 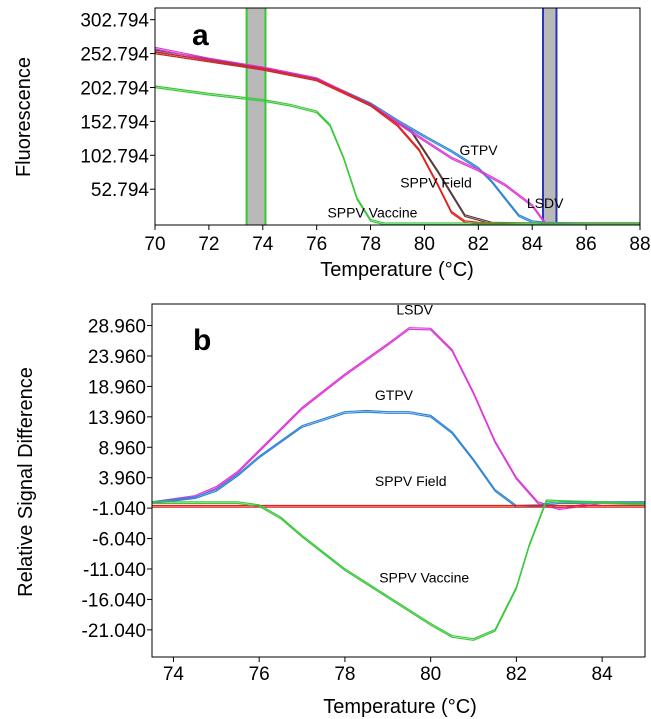 What do you see at coordinates (114, 88) in the screenshot?
I see `y-tick-label: 202.794` at bounding box center [114, 88].